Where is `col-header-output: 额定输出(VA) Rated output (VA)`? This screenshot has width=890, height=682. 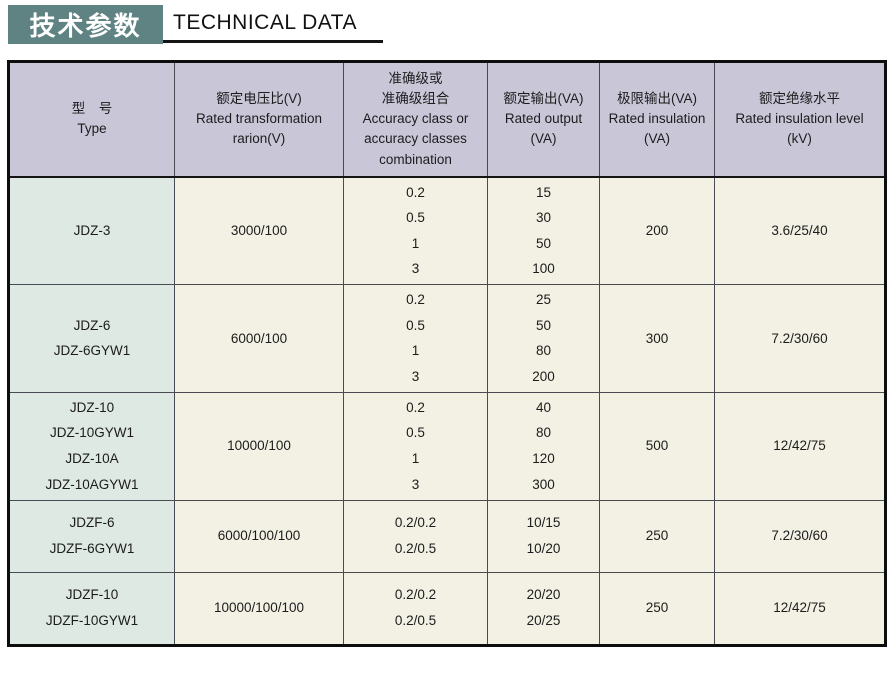 col-header-output: 额定输出(VA) Rated output (VA) is located at coordinates (543, 119).